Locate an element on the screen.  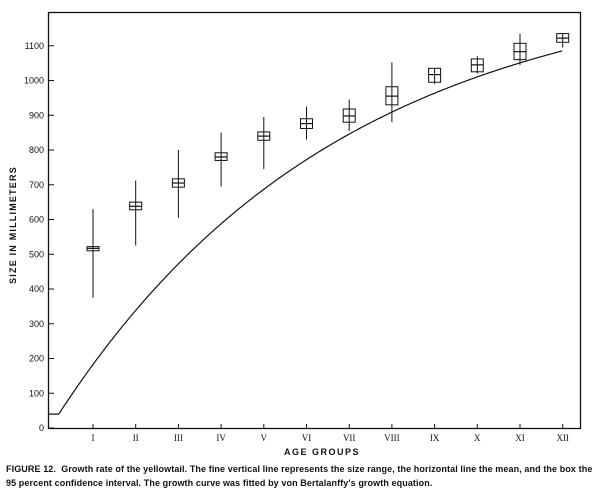
x-tick-label: III is located at coordinates (178, 438).